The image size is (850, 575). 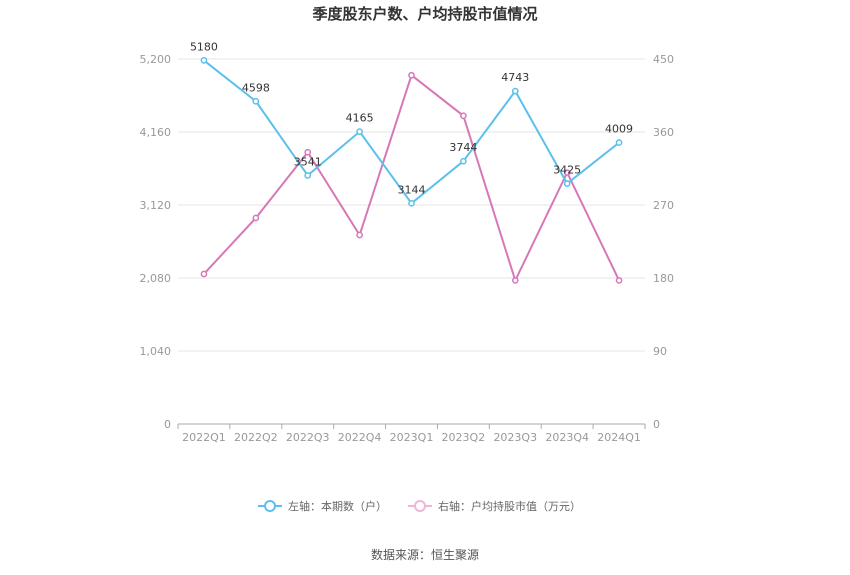 What do you see at coordinates (663, 205) in the screenshot?
I see `right-tick-label: 270` at bounding box center [663, 205].